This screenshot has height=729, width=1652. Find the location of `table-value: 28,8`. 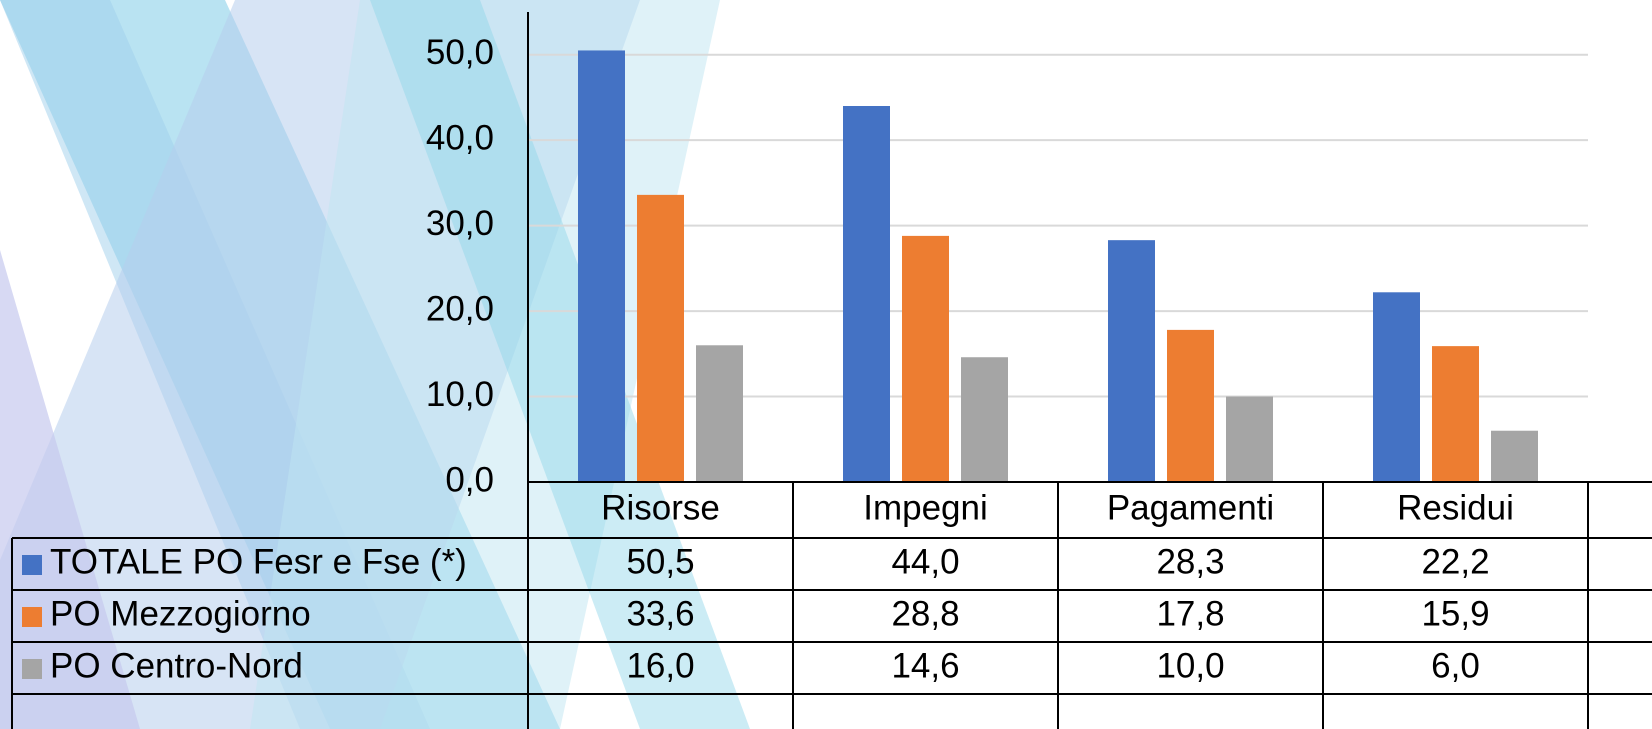

table-value: 28,8 is located at coordinates (925, 613).